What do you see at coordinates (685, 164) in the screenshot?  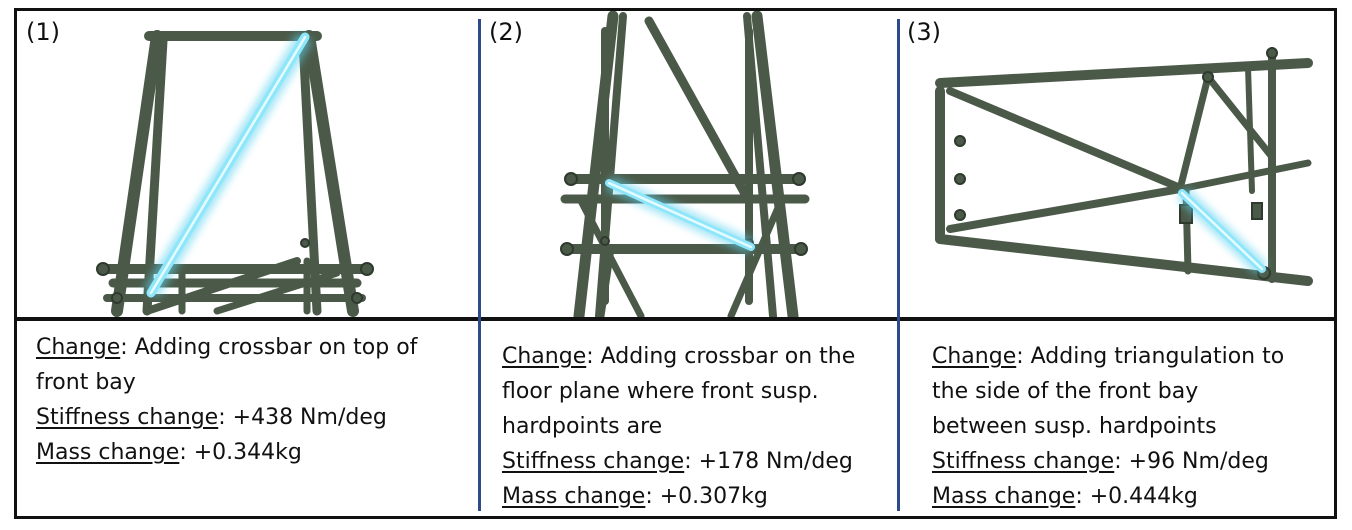 I see `frame-render-floor-crossbar` at bounding box center [685, 164].